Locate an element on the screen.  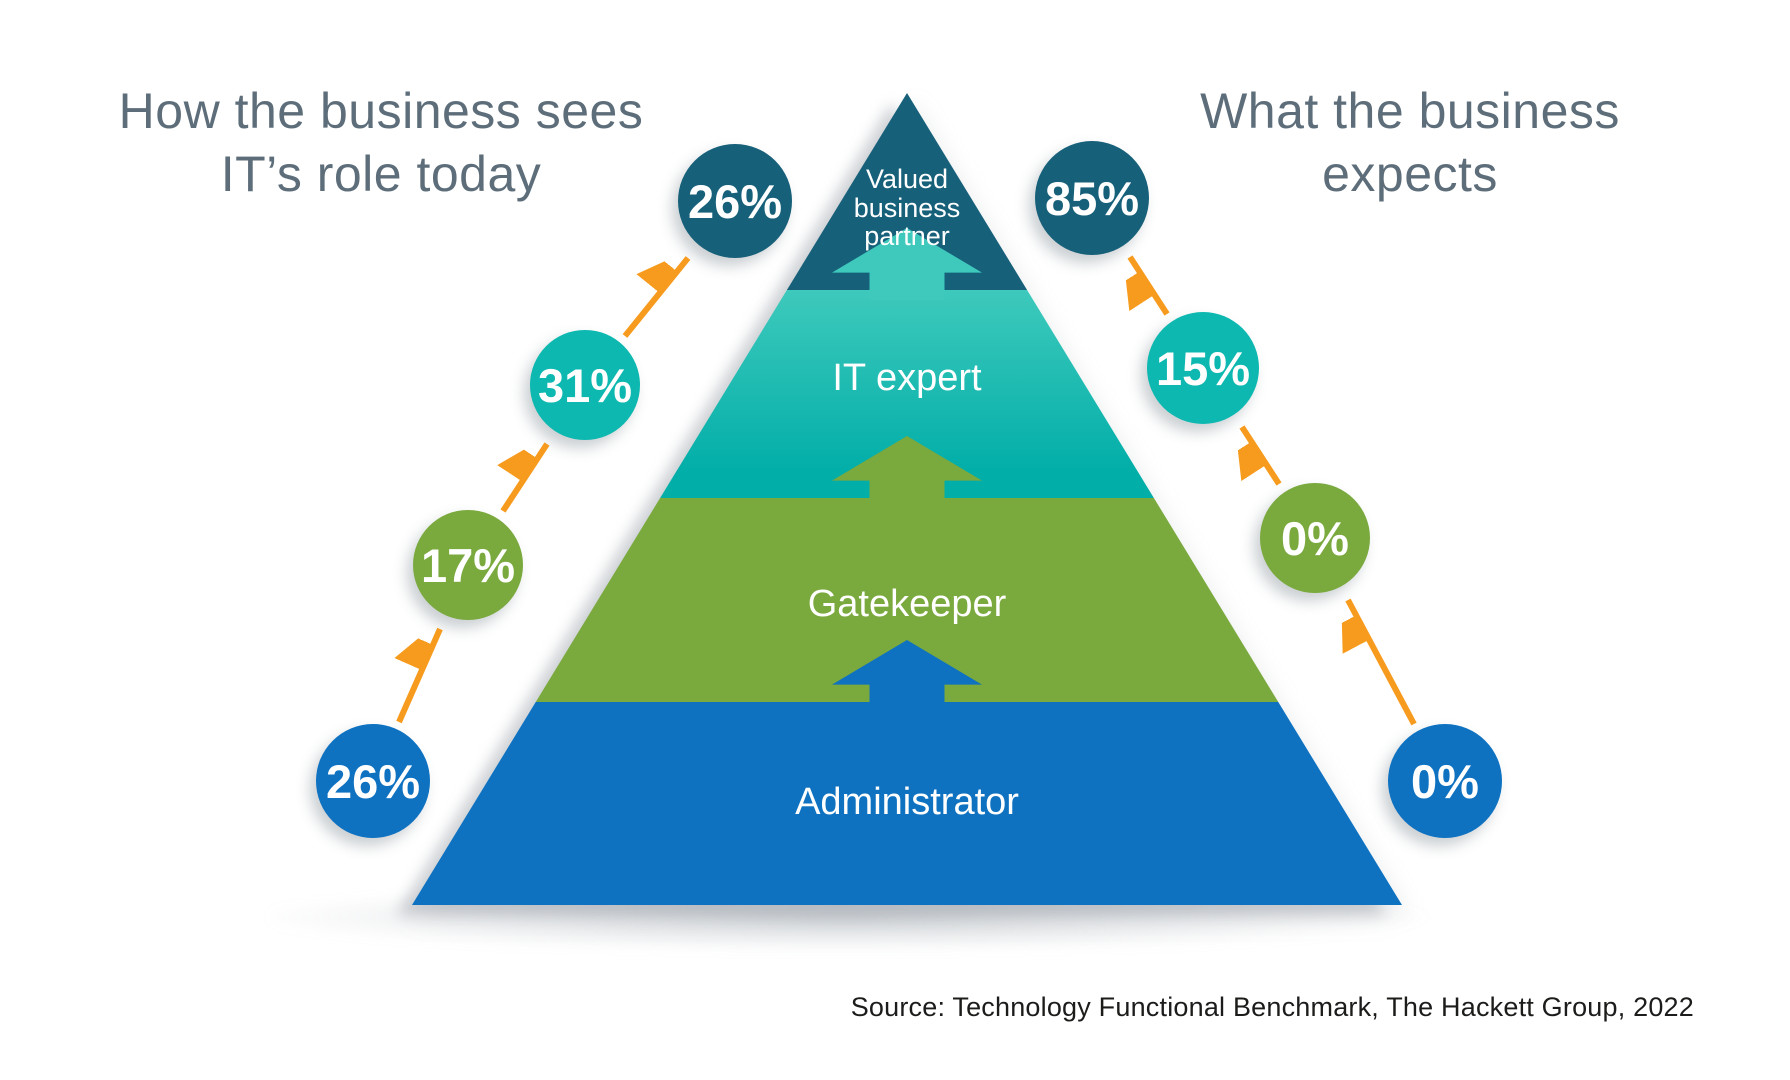
expects-gatekeeper-badge: 0% is located at coordinates (1315, 538).